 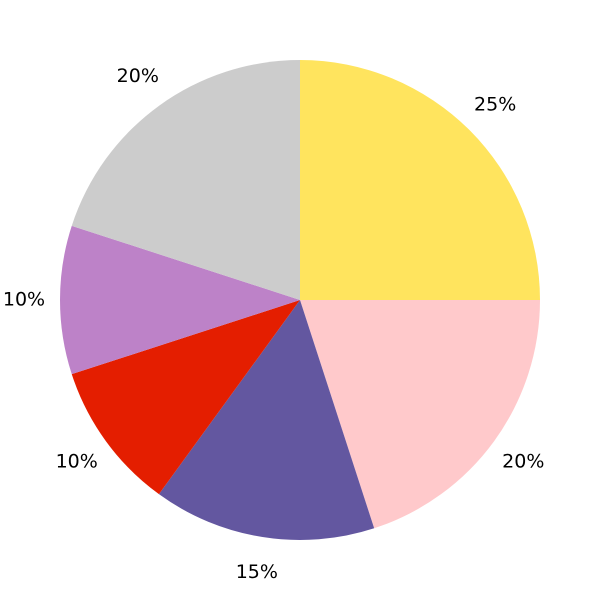 I want to click on slice-label: 25%, so click(x=495, y=104).